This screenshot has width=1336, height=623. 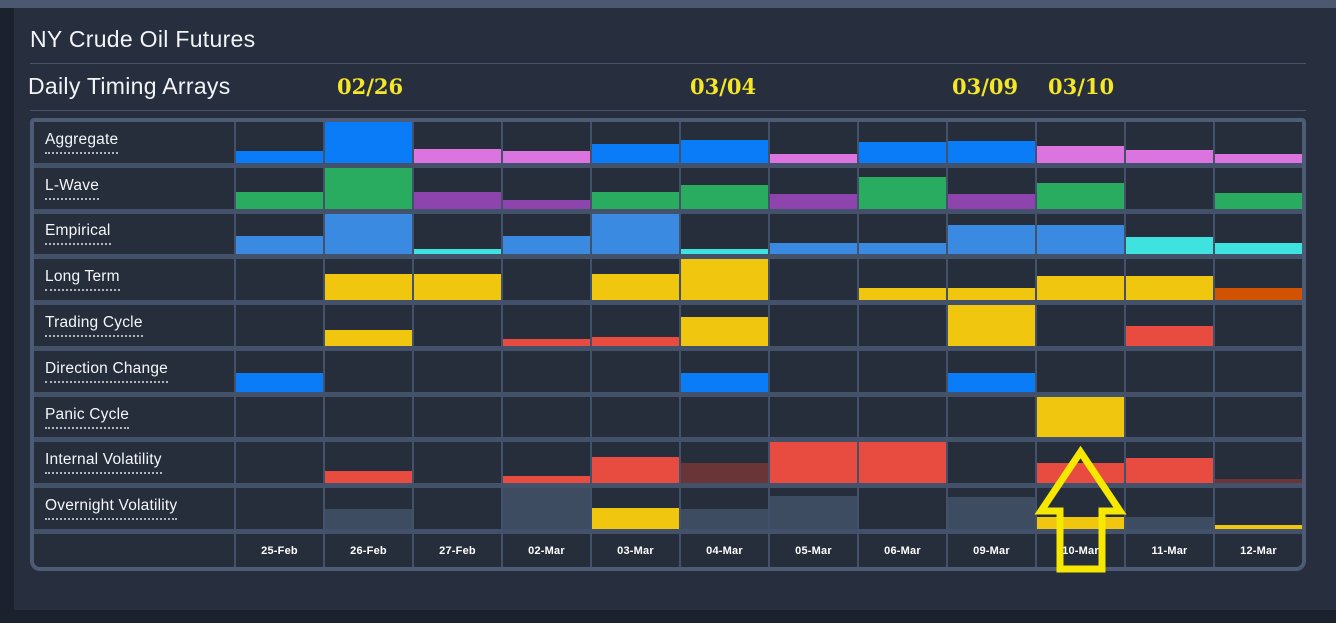 I want to click on annotation-date-3: 03/09, so click(x=985, y=86).